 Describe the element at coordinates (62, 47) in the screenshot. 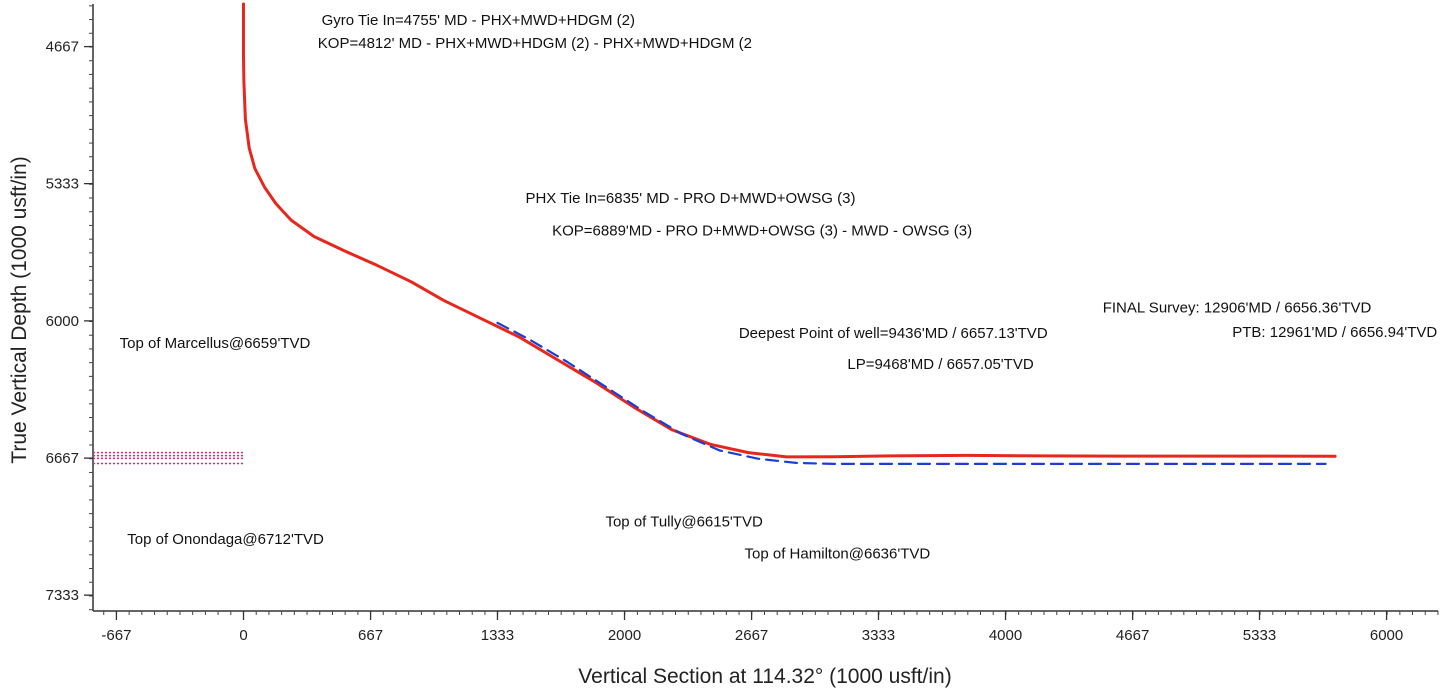

I see `y-tick-label: 4667` at that location.